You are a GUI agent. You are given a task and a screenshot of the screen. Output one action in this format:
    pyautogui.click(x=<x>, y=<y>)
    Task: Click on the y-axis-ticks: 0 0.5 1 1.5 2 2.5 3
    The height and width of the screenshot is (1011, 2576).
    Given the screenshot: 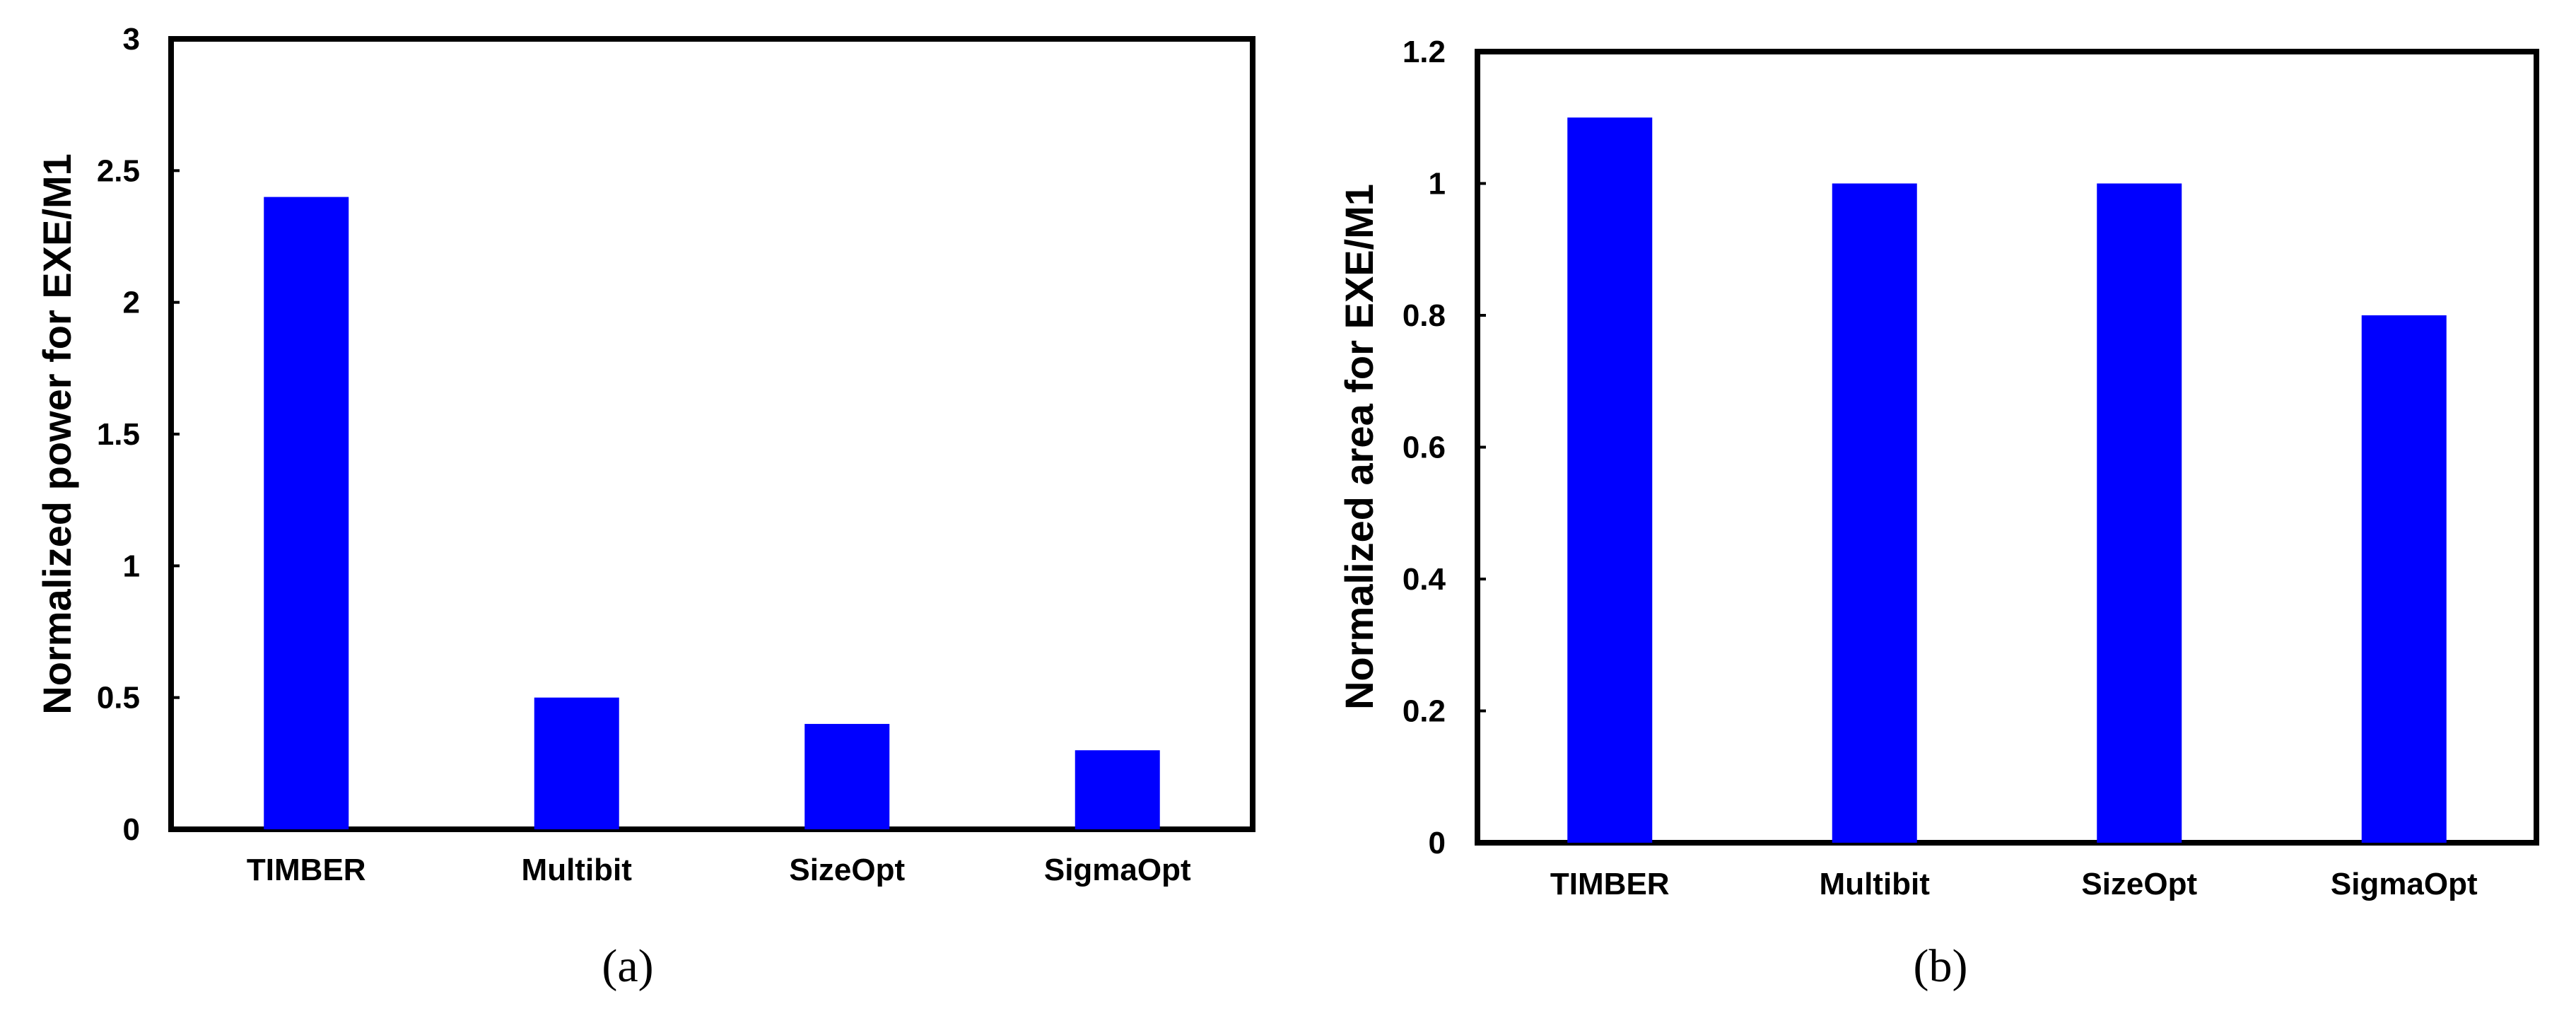 What is the action you would take?
    pyautogui.click(x=138, y=434)
    